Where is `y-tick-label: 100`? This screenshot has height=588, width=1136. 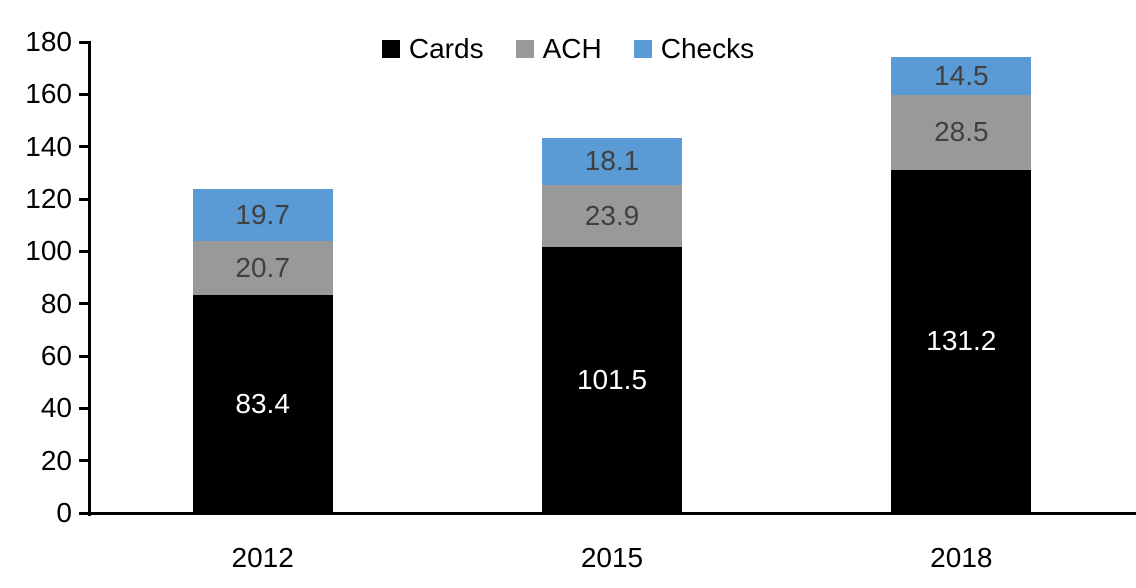 y-tick-label: 100 is located at coordinates (48, 251).